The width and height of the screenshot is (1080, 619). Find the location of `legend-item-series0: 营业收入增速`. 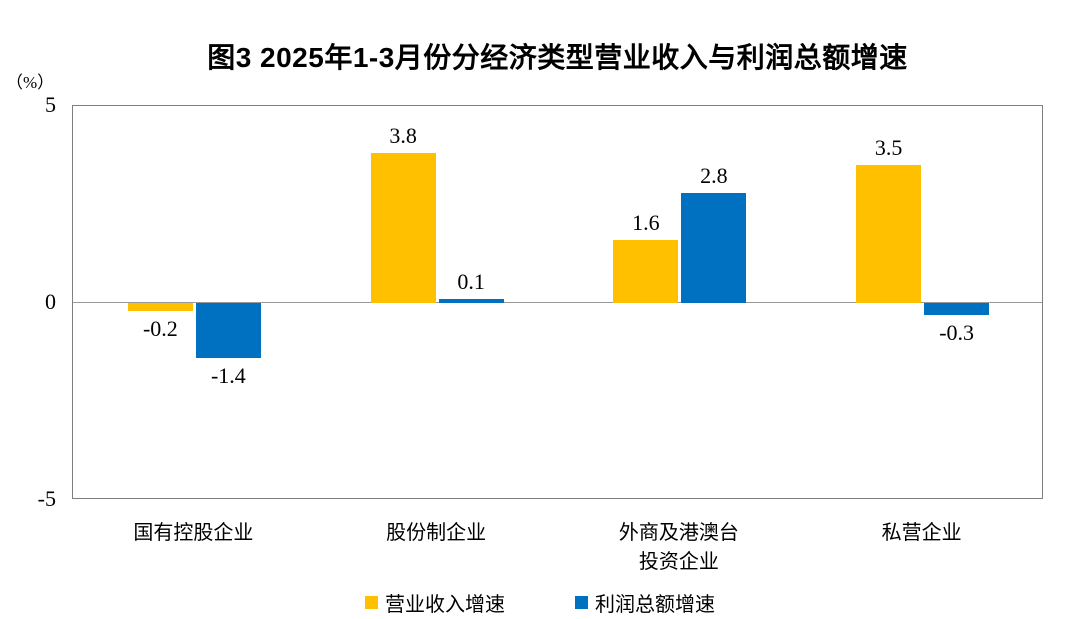

legend-item-series0: 营业收入增速 is located at coordinates (435, 602).